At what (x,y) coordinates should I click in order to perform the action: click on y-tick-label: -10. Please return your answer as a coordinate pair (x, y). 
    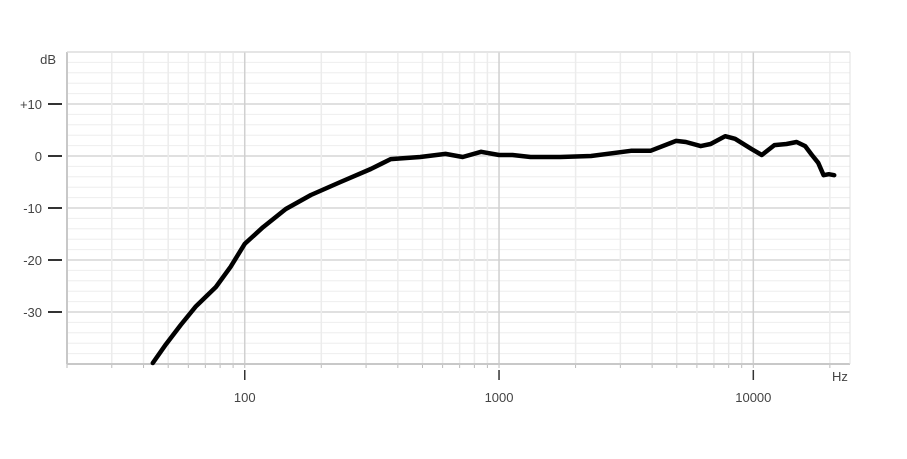
    Looking at the image, I should click on (32, 208).